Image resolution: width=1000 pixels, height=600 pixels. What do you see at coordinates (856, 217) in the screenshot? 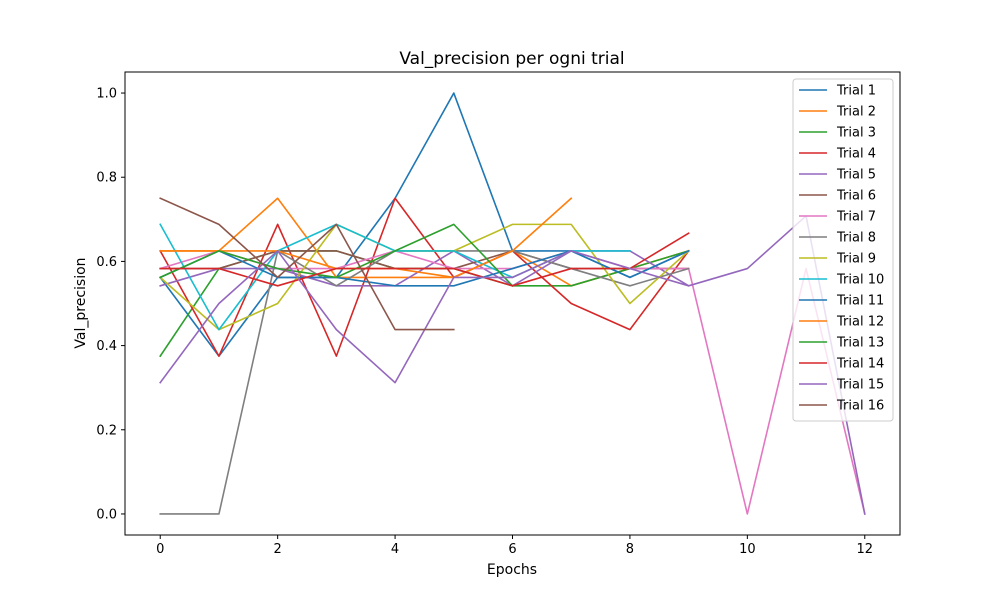
I see `legend-entry: Trial 7` at bounding box center [856, 217].